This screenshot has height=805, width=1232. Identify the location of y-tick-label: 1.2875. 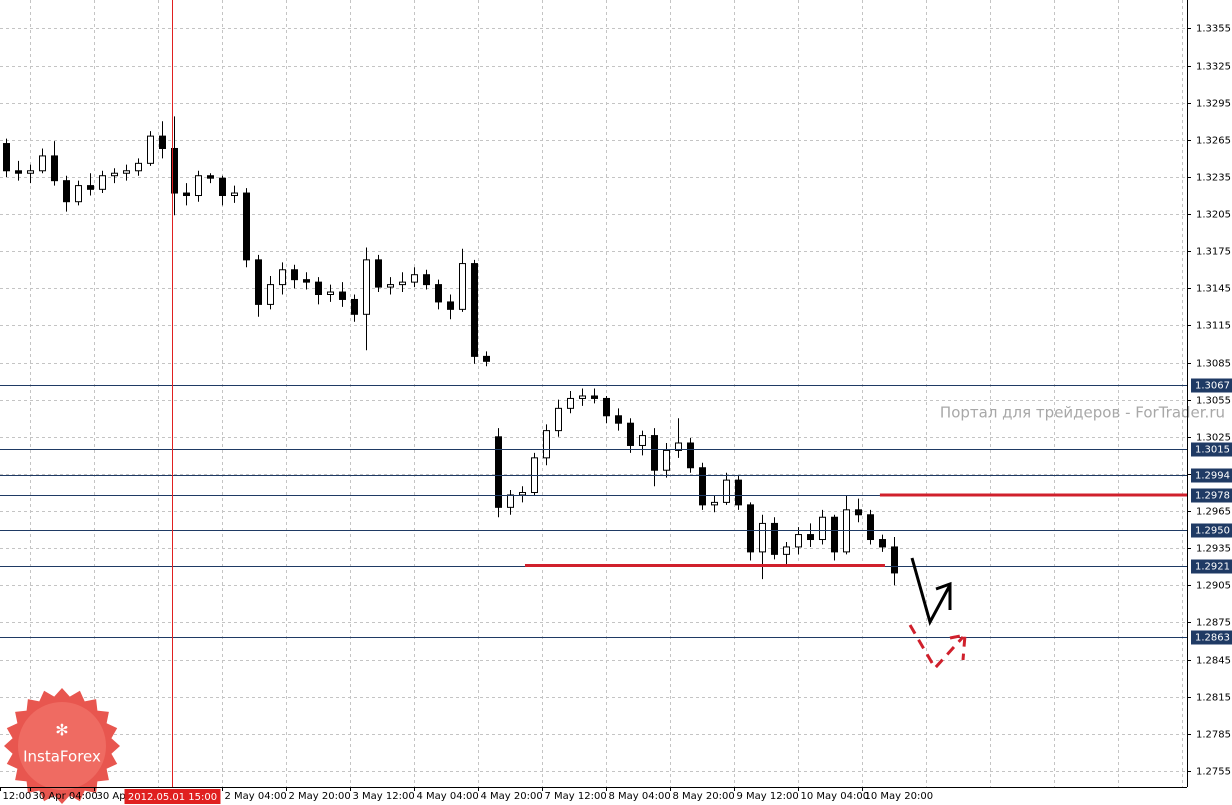
(1213, 623).